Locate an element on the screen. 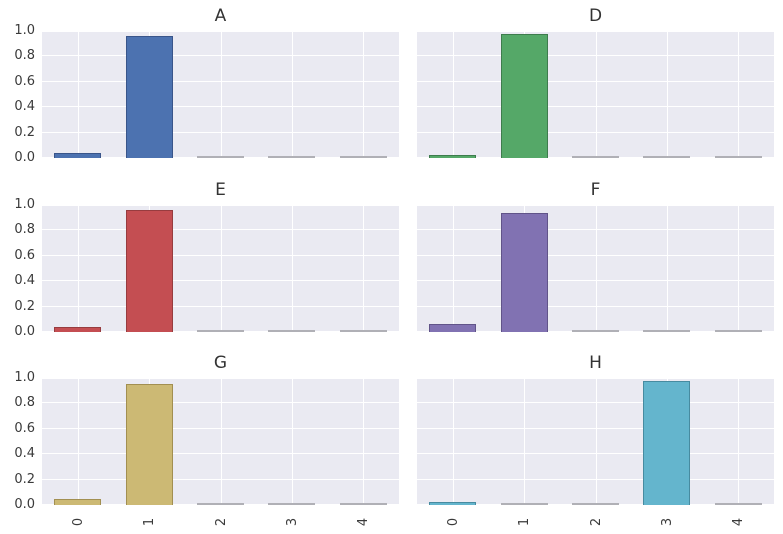  bar-E-x2 is located at coordinates (220, 331).